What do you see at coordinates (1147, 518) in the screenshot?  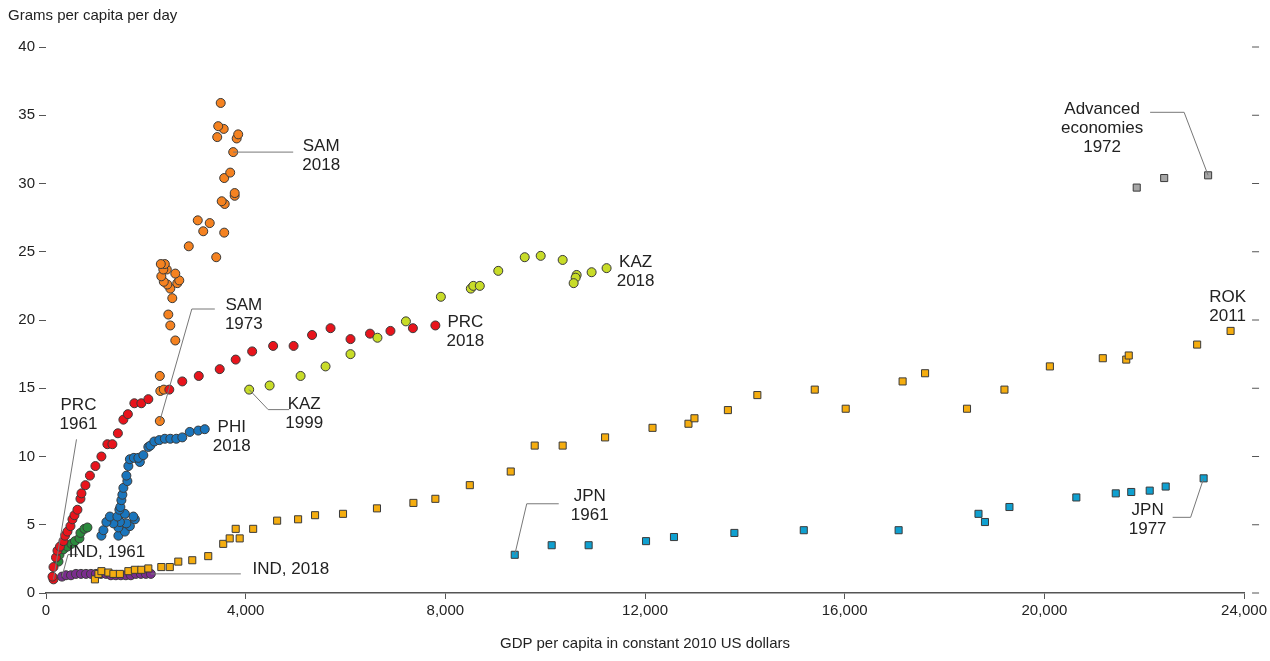 I see `annotation: JPN 1977` at bounding box center [1147, 518].